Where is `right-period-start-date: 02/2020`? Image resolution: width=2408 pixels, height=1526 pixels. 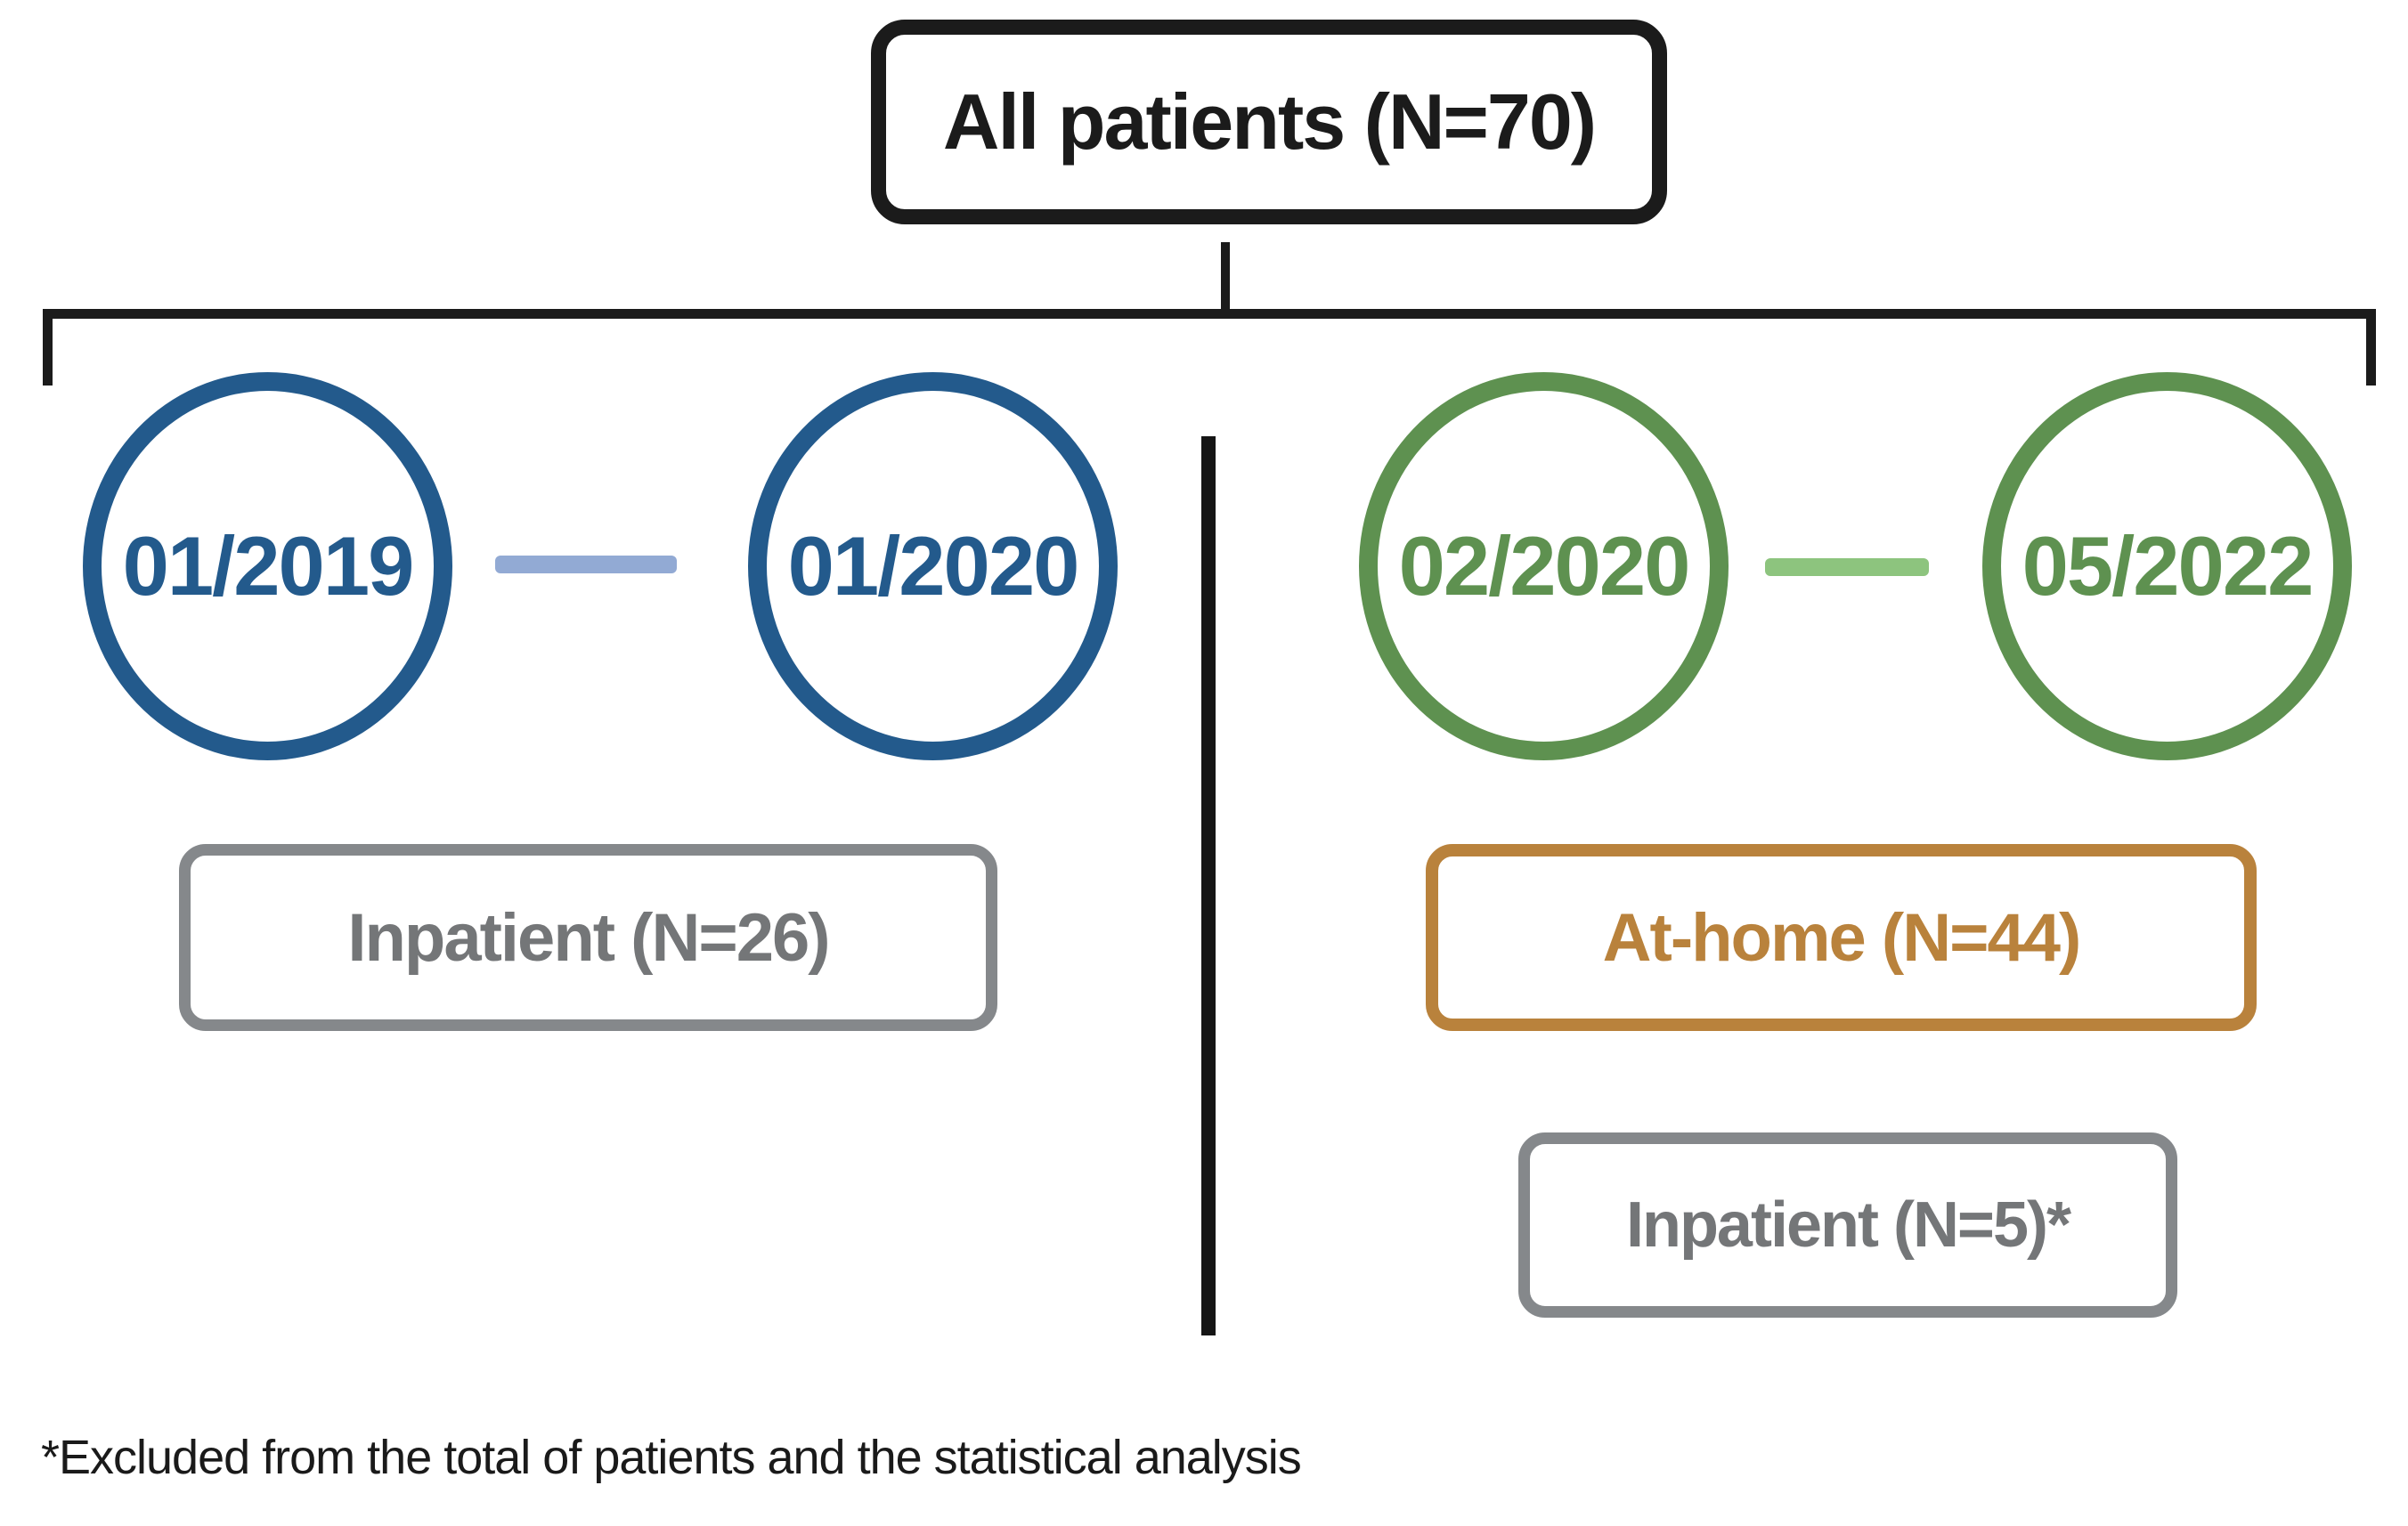 right-period-start-date: 02/2020 is located at coordinates (1545, 566).